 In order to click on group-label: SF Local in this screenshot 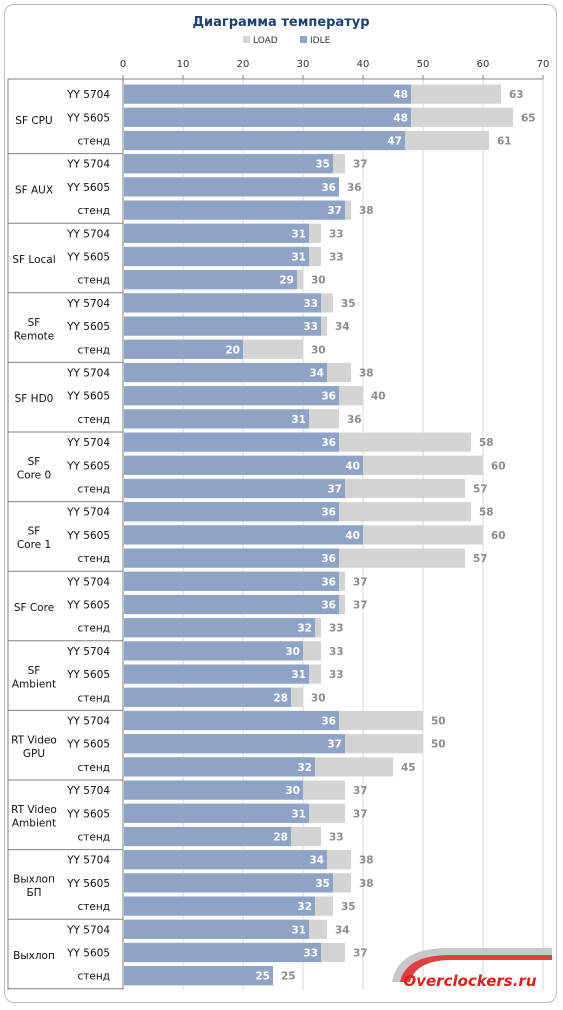, I will do `click(33, 260)`.